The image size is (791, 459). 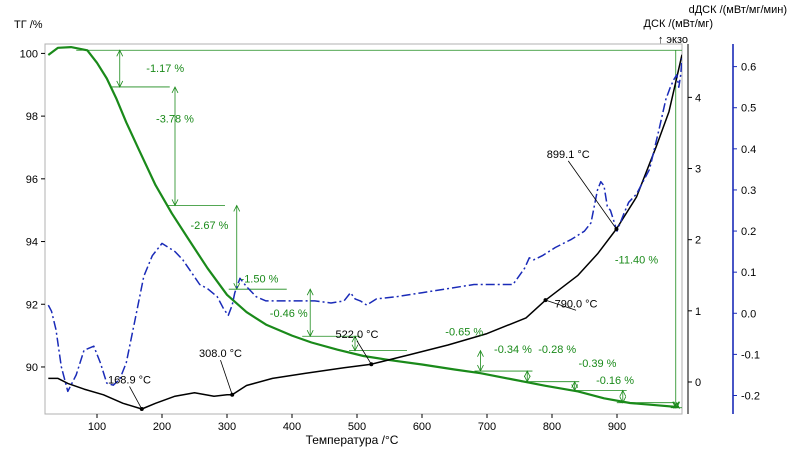 I want to click on x-tick-label: 700, so click(x=487, y=427).